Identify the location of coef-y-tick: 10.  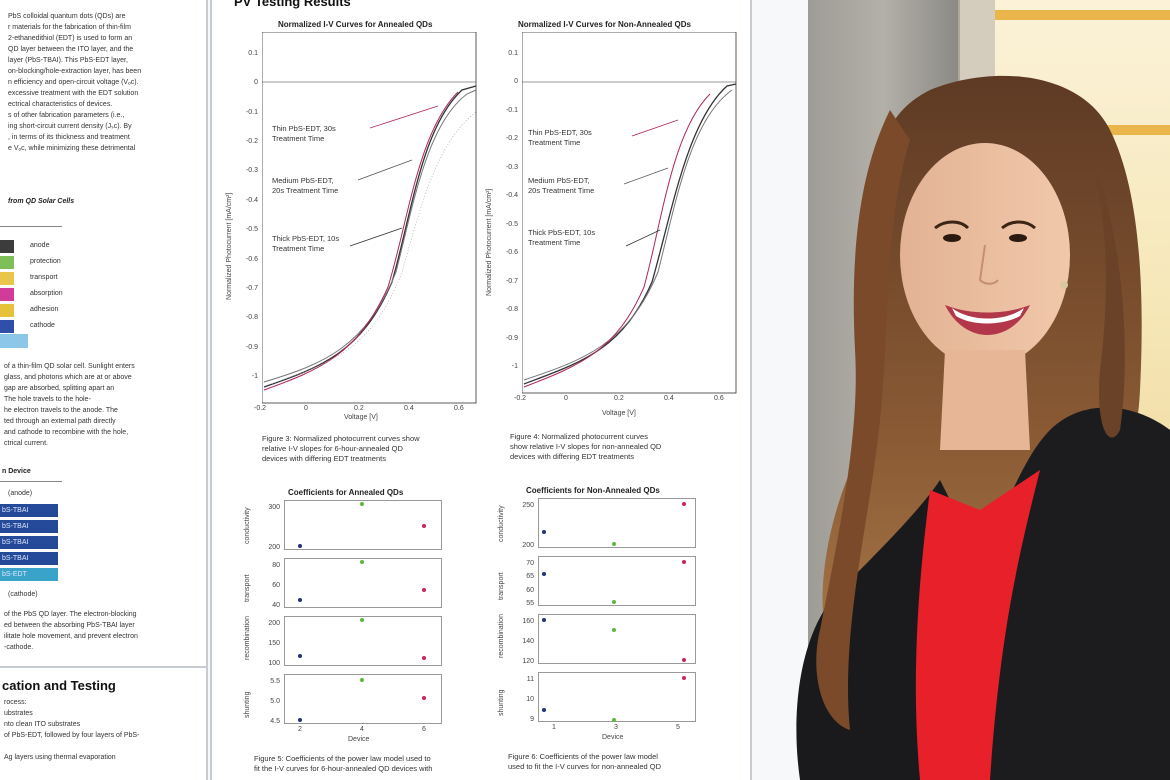
(530, 699).